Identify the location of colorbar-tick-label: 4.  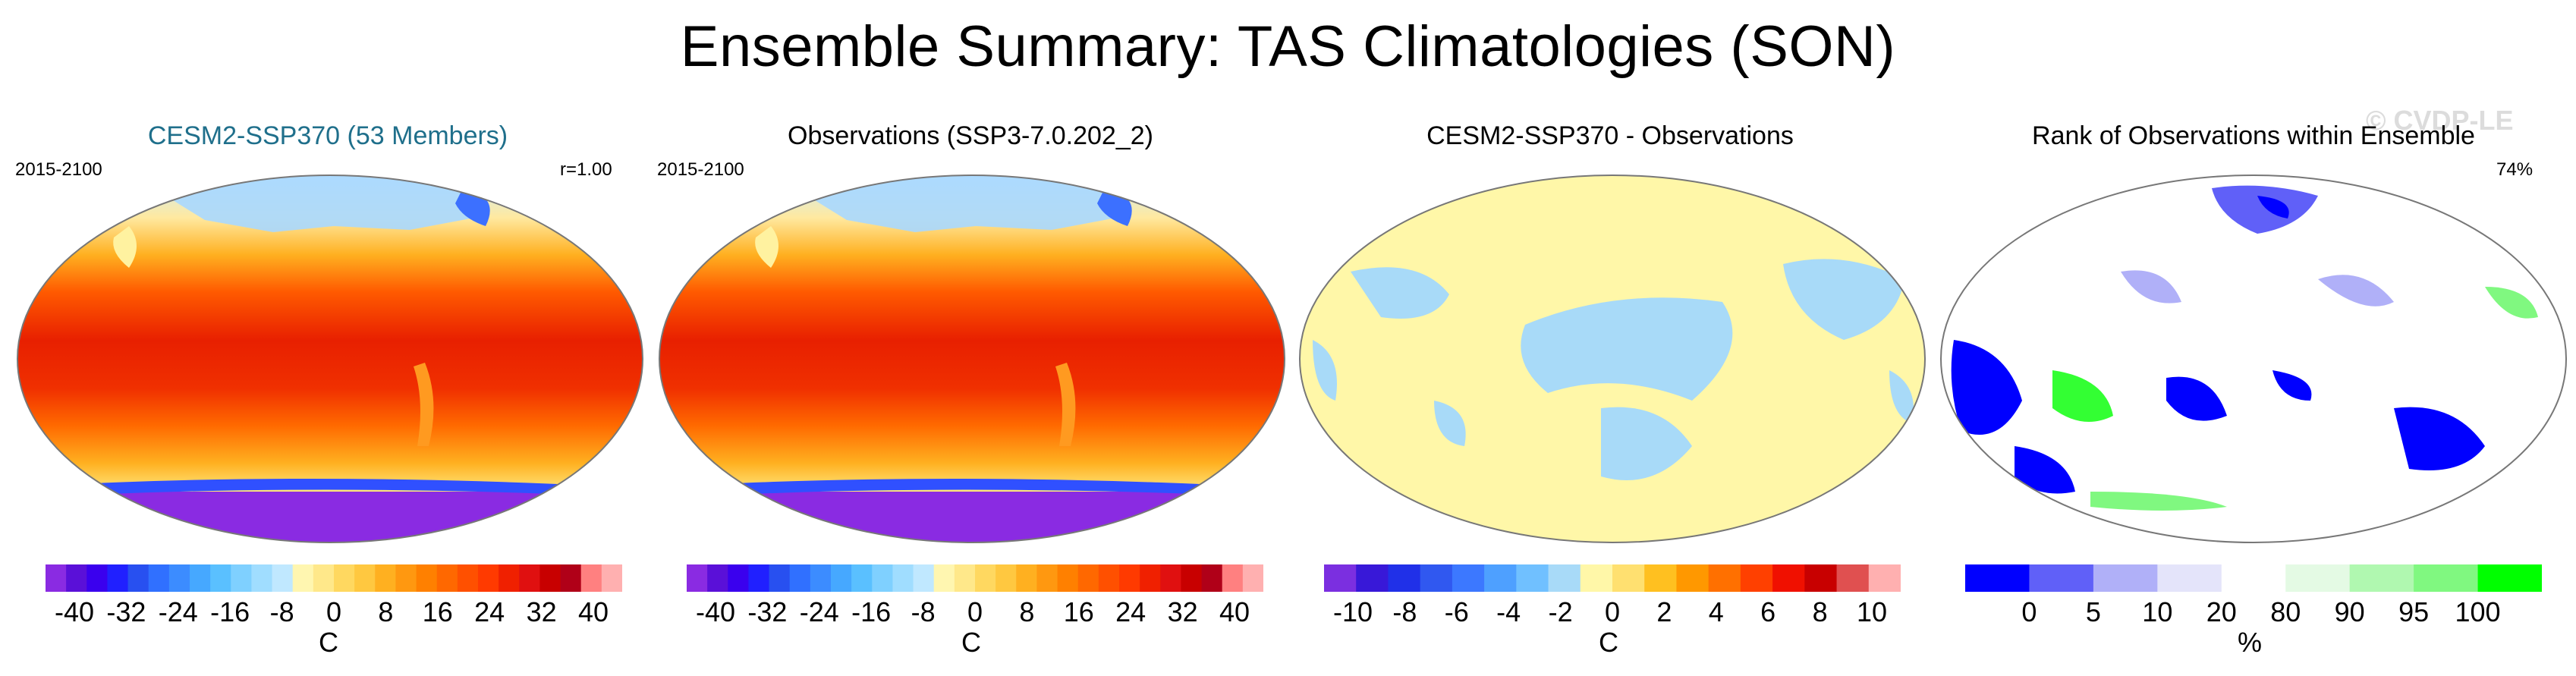
(1716, 611).